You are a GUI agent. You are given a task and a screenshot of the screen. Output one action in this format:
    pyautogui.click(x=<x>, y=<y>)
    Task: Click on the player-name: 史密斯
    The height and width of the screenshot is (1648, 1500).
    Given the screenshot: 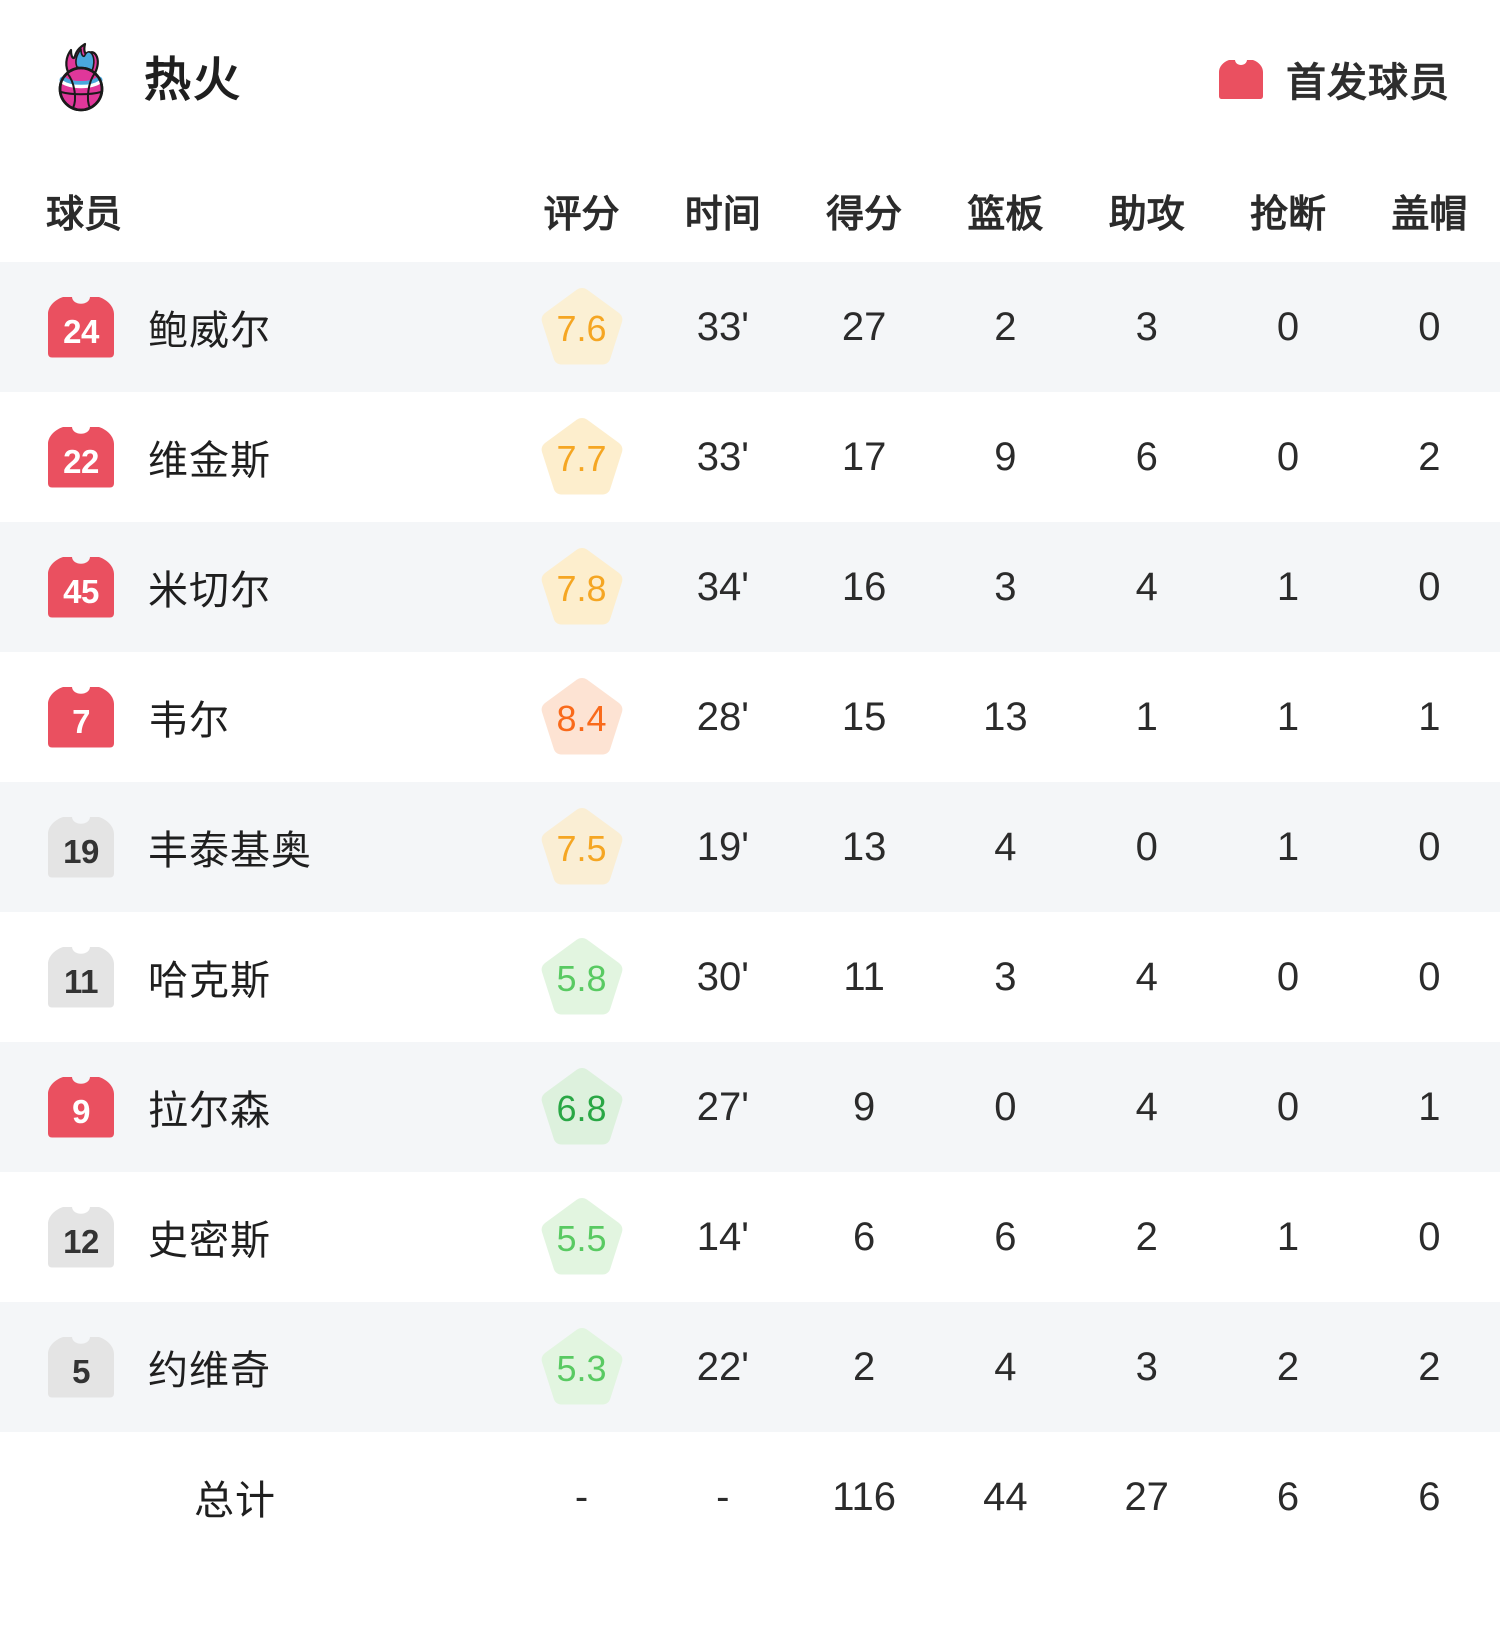 What is the action you would take?
    pyautogui.click(x=209, y=1241)
    